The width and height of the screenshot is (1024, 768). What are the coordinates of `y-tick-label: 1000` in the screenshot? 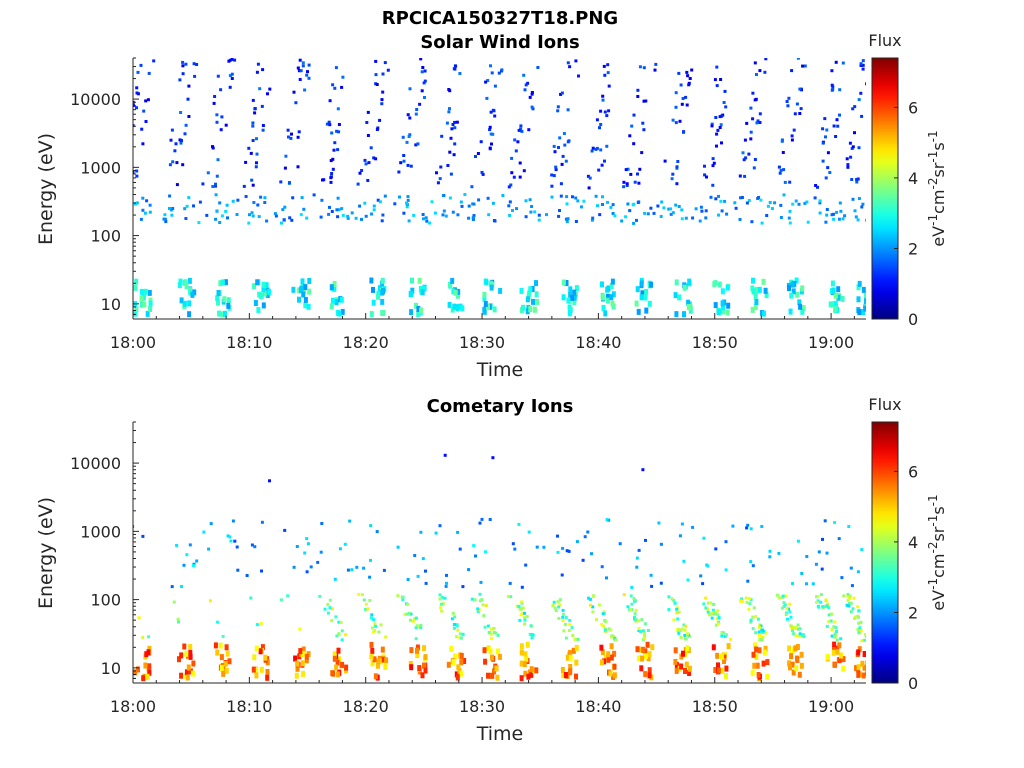 It's located at (100, 167).